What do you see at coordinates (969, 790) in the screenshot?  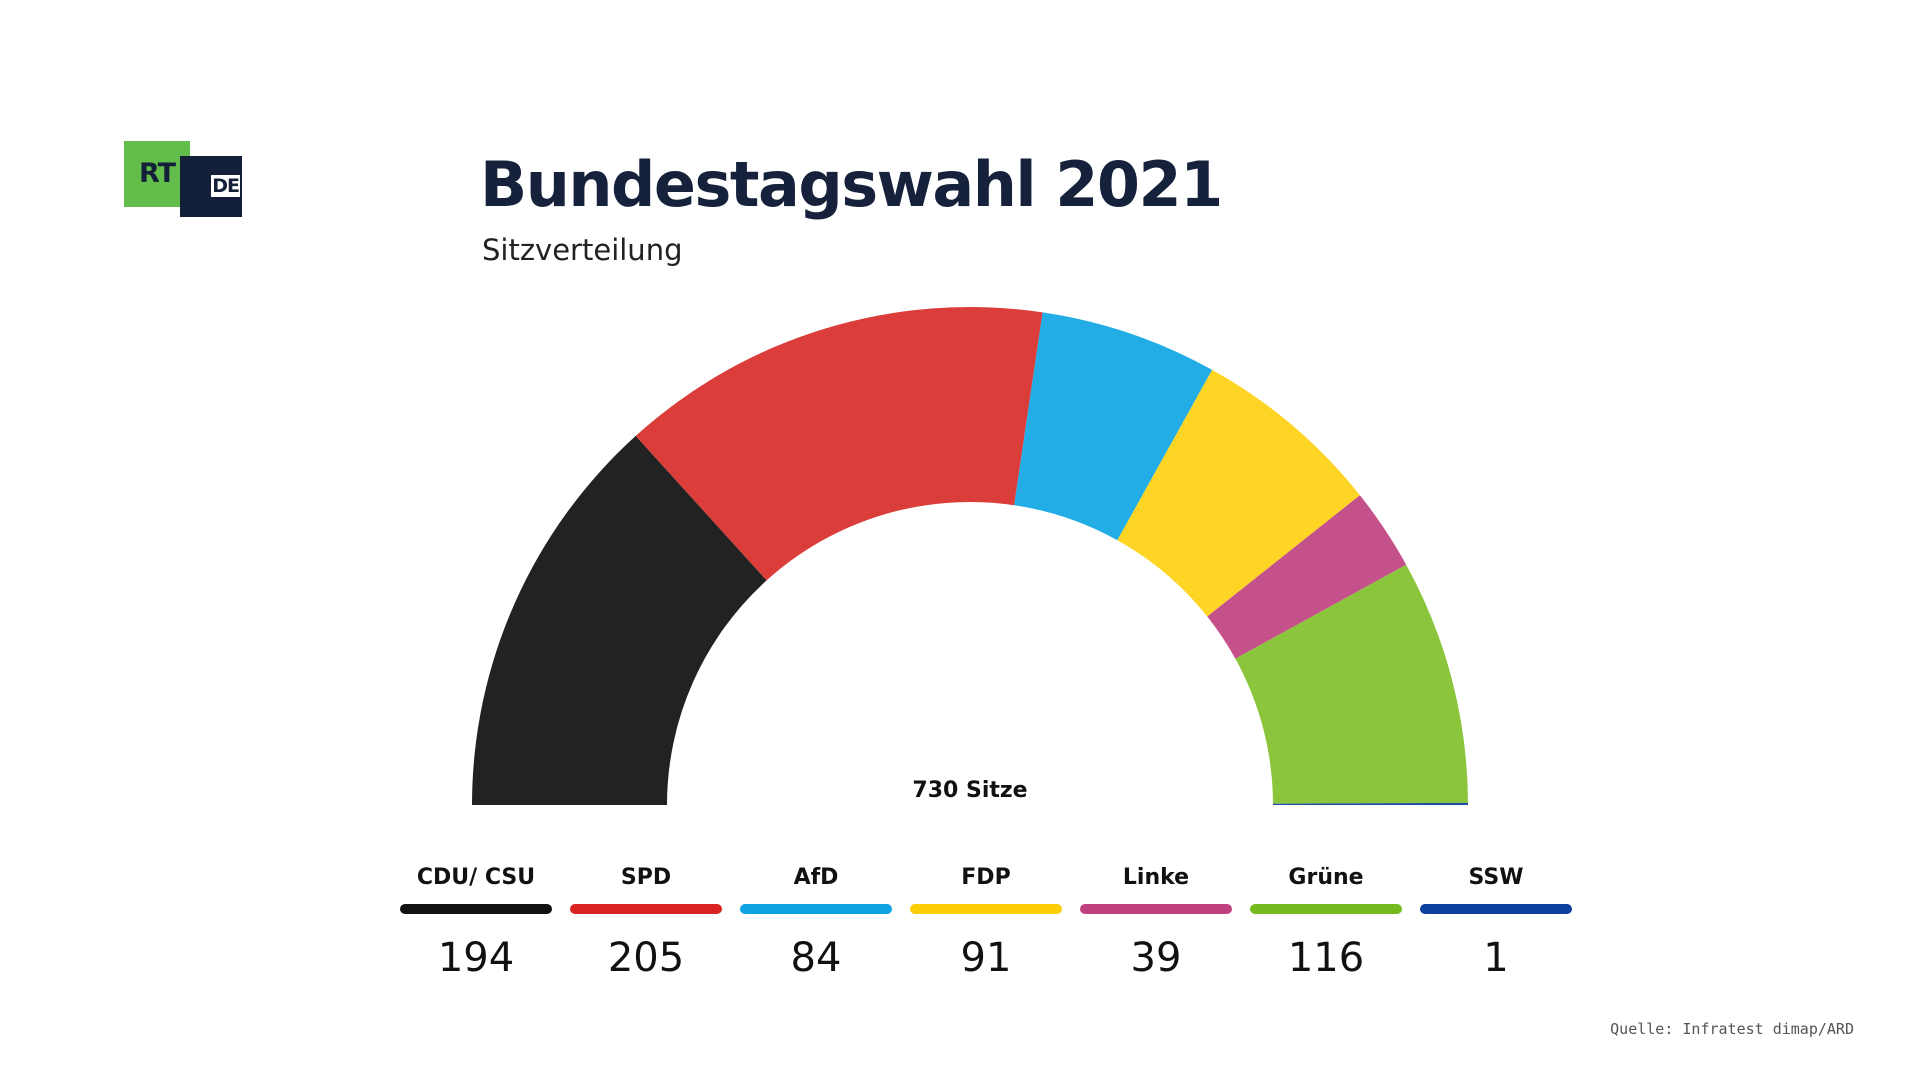 I see `total-seats-label: 730 Sitze` at bounding box center [969, 790].